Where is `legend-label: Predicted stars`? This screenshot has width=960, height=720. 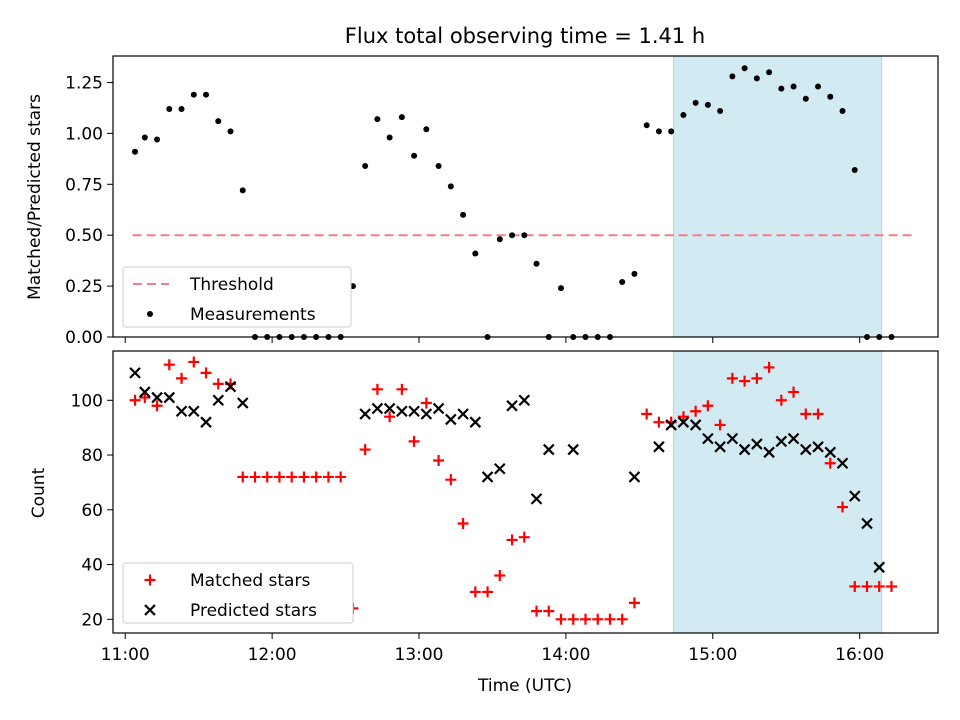
legend-label: Predicted stars is located at coordinates (253, 611).